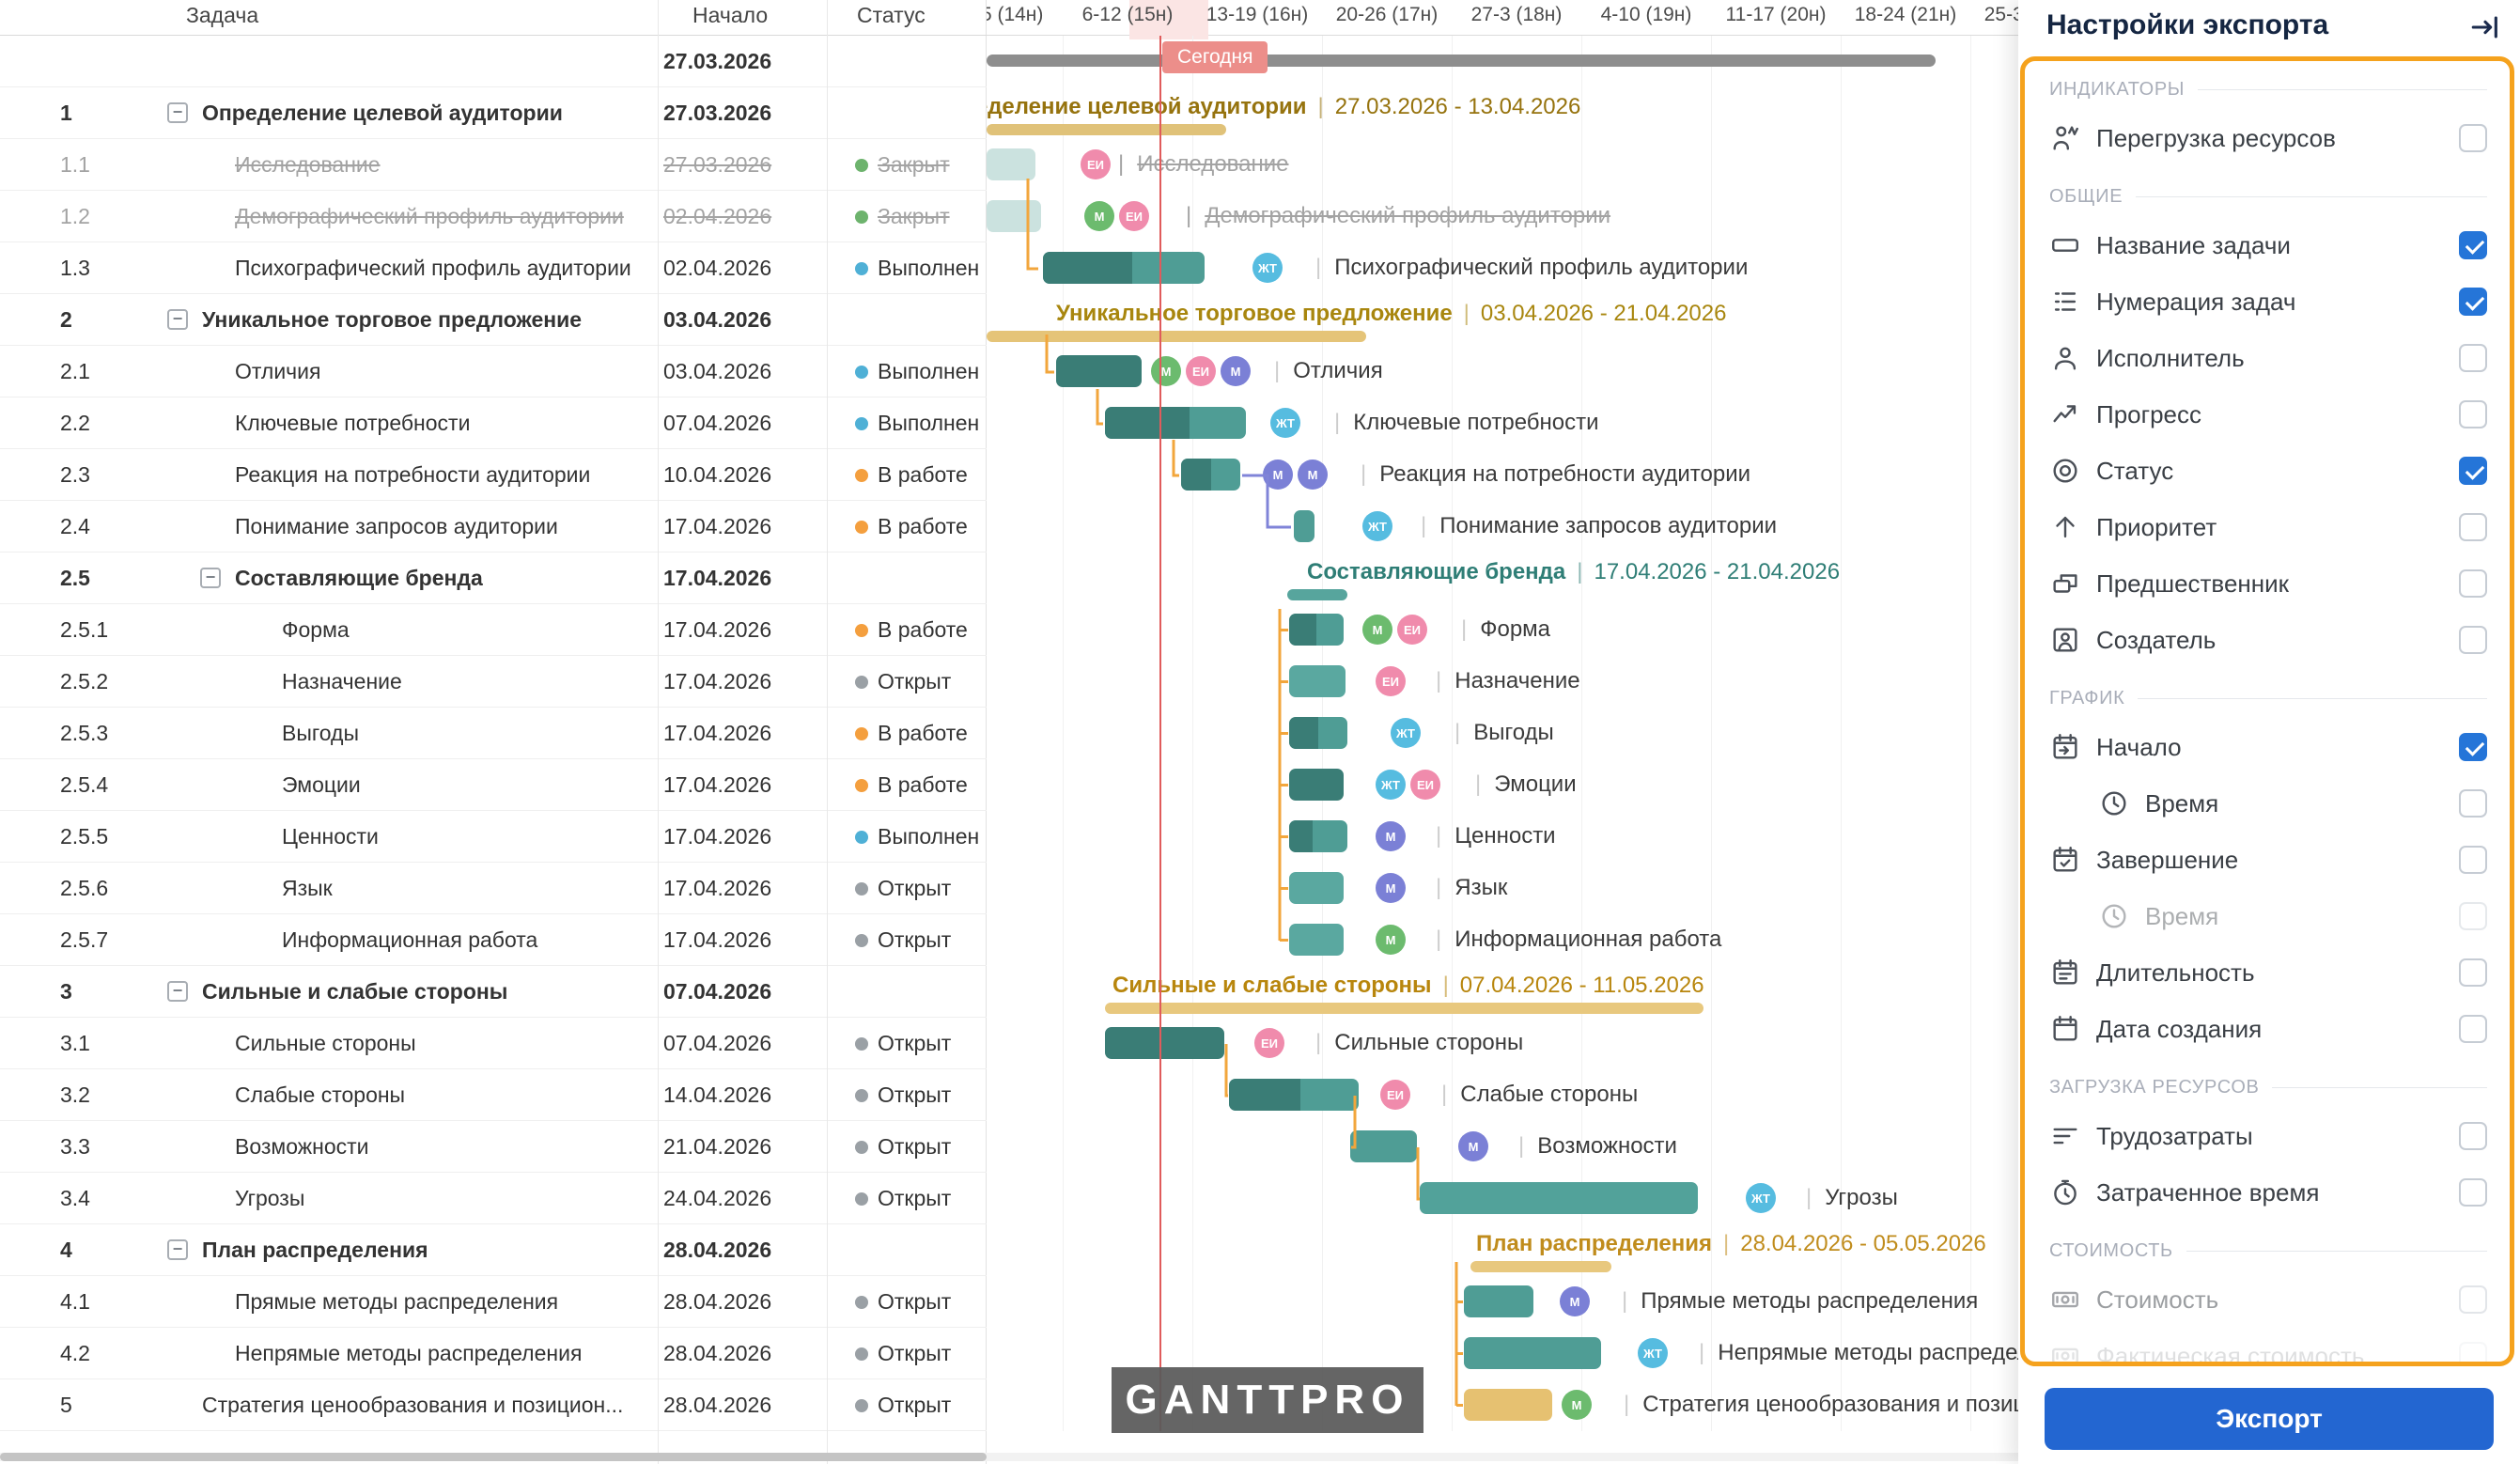 The height and width of the screenshot is (1464, 2520). I want to click on checkbox-creation-date, so click(2473, 1029).